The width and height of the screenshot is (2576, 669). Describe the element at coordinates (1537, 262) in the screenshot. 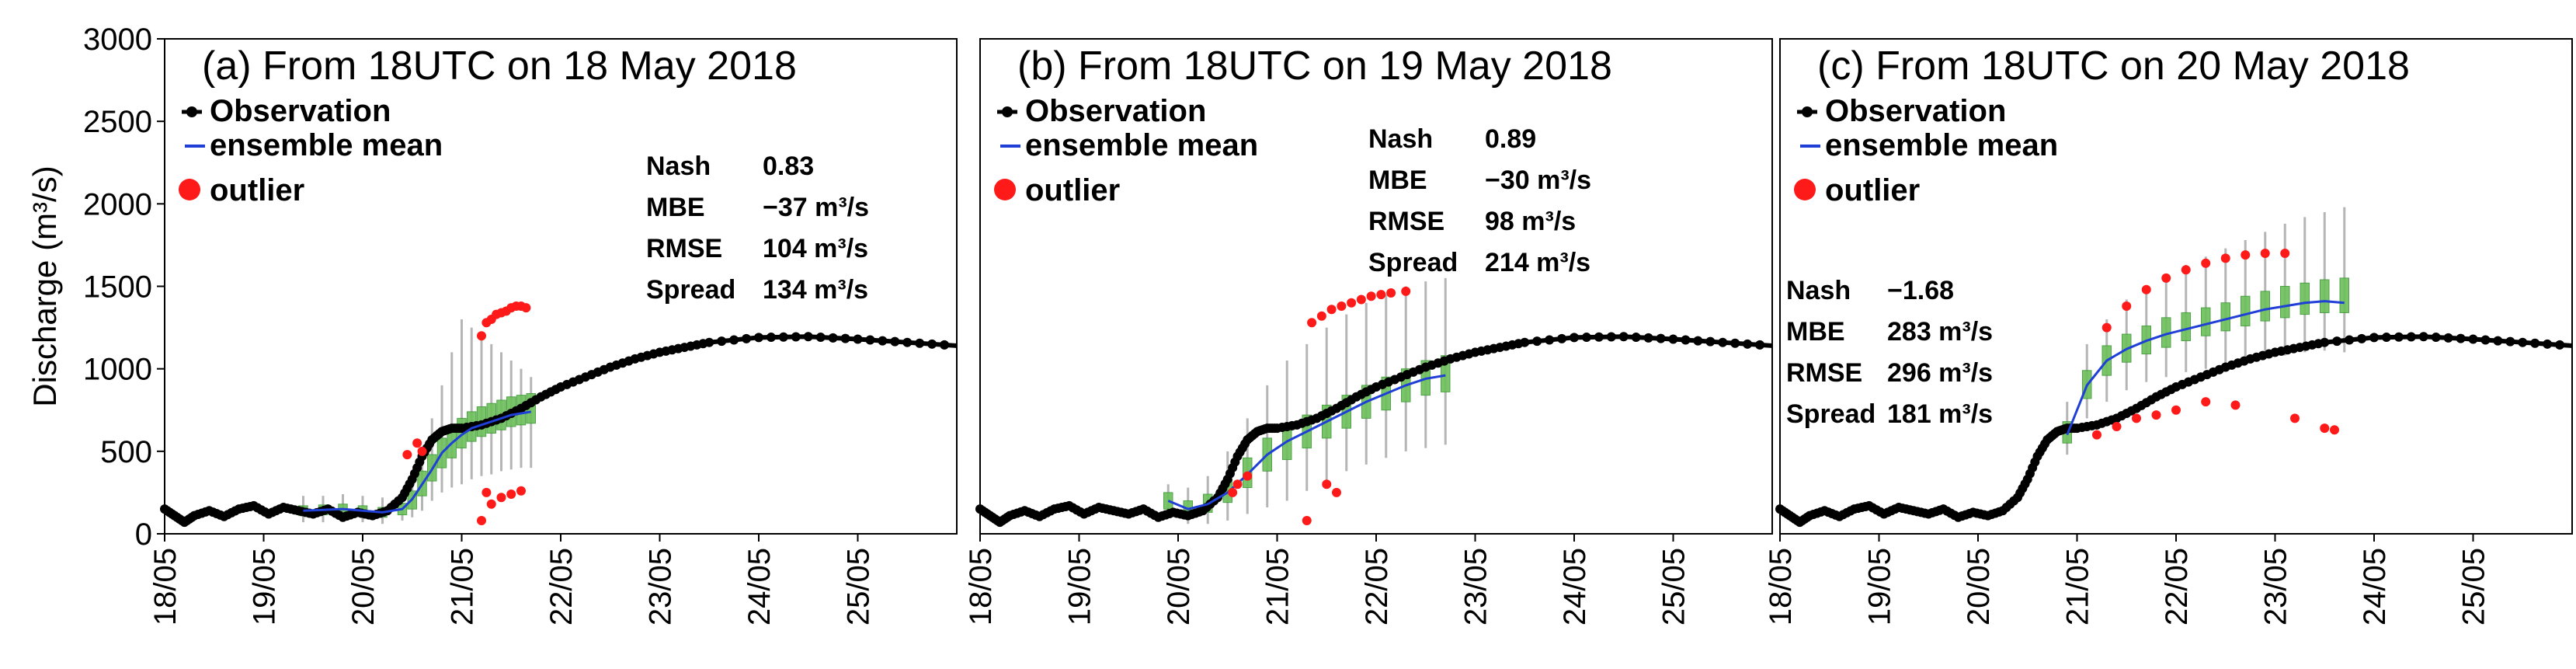

I see `stat-value: 214 m³/s` at that location.